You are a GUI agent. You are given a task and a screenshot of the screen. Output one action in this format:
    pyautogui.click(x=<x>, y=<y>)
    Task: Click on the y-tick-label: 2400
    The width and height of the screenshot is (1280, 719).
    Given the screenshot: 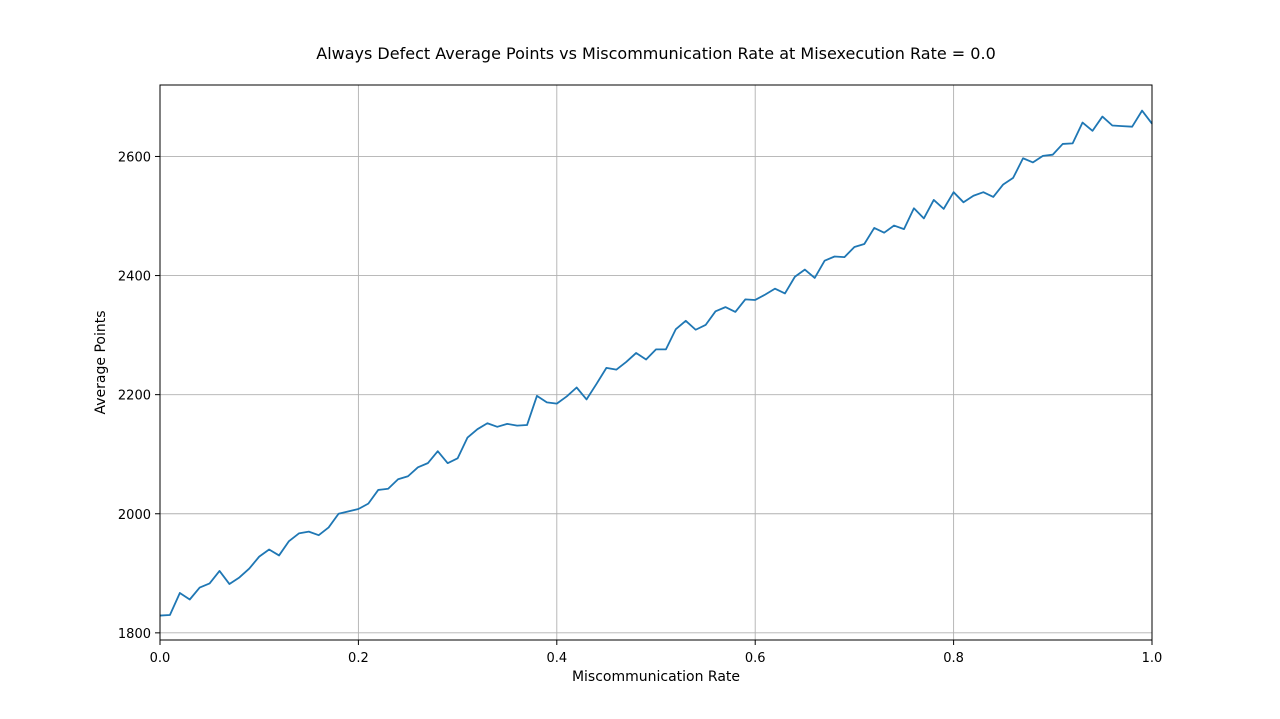 What is the action you would take?
    pyautogui.click(x=134, y=277)
    